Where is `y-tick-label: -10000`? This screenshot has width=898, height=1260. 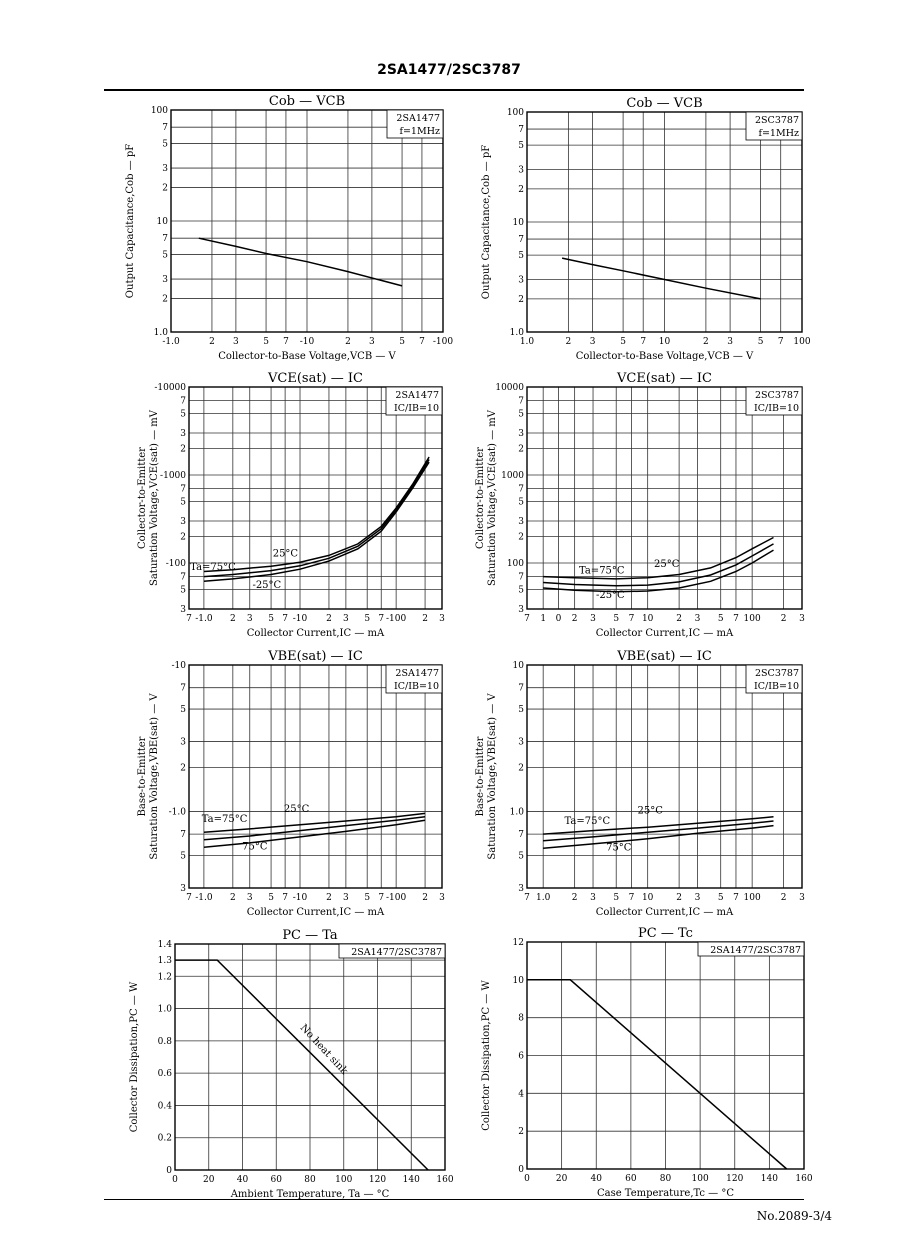
y-tick-label: -10000 is located at coordinates (170, 388).